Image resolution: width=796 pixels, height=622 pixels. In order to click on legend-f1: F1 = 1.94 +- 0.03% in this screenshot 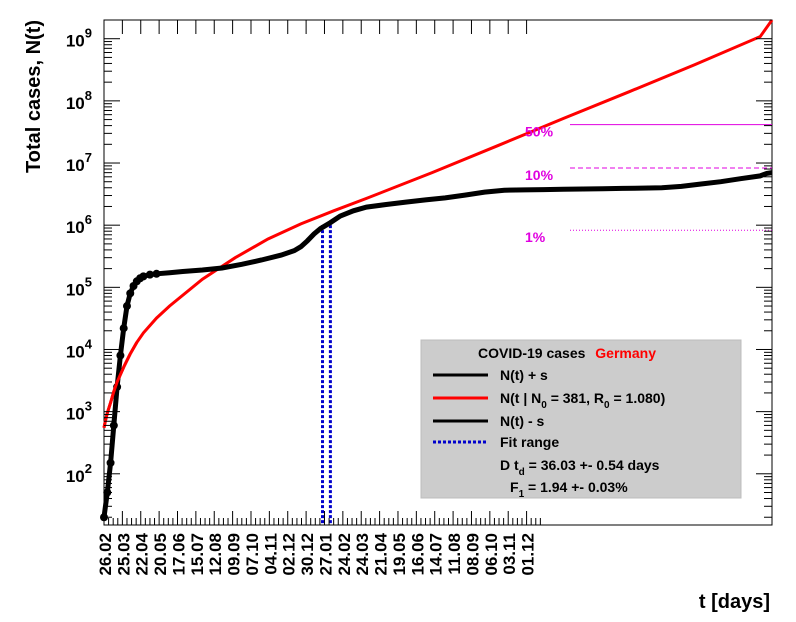, I will do `click(569, 489)`.